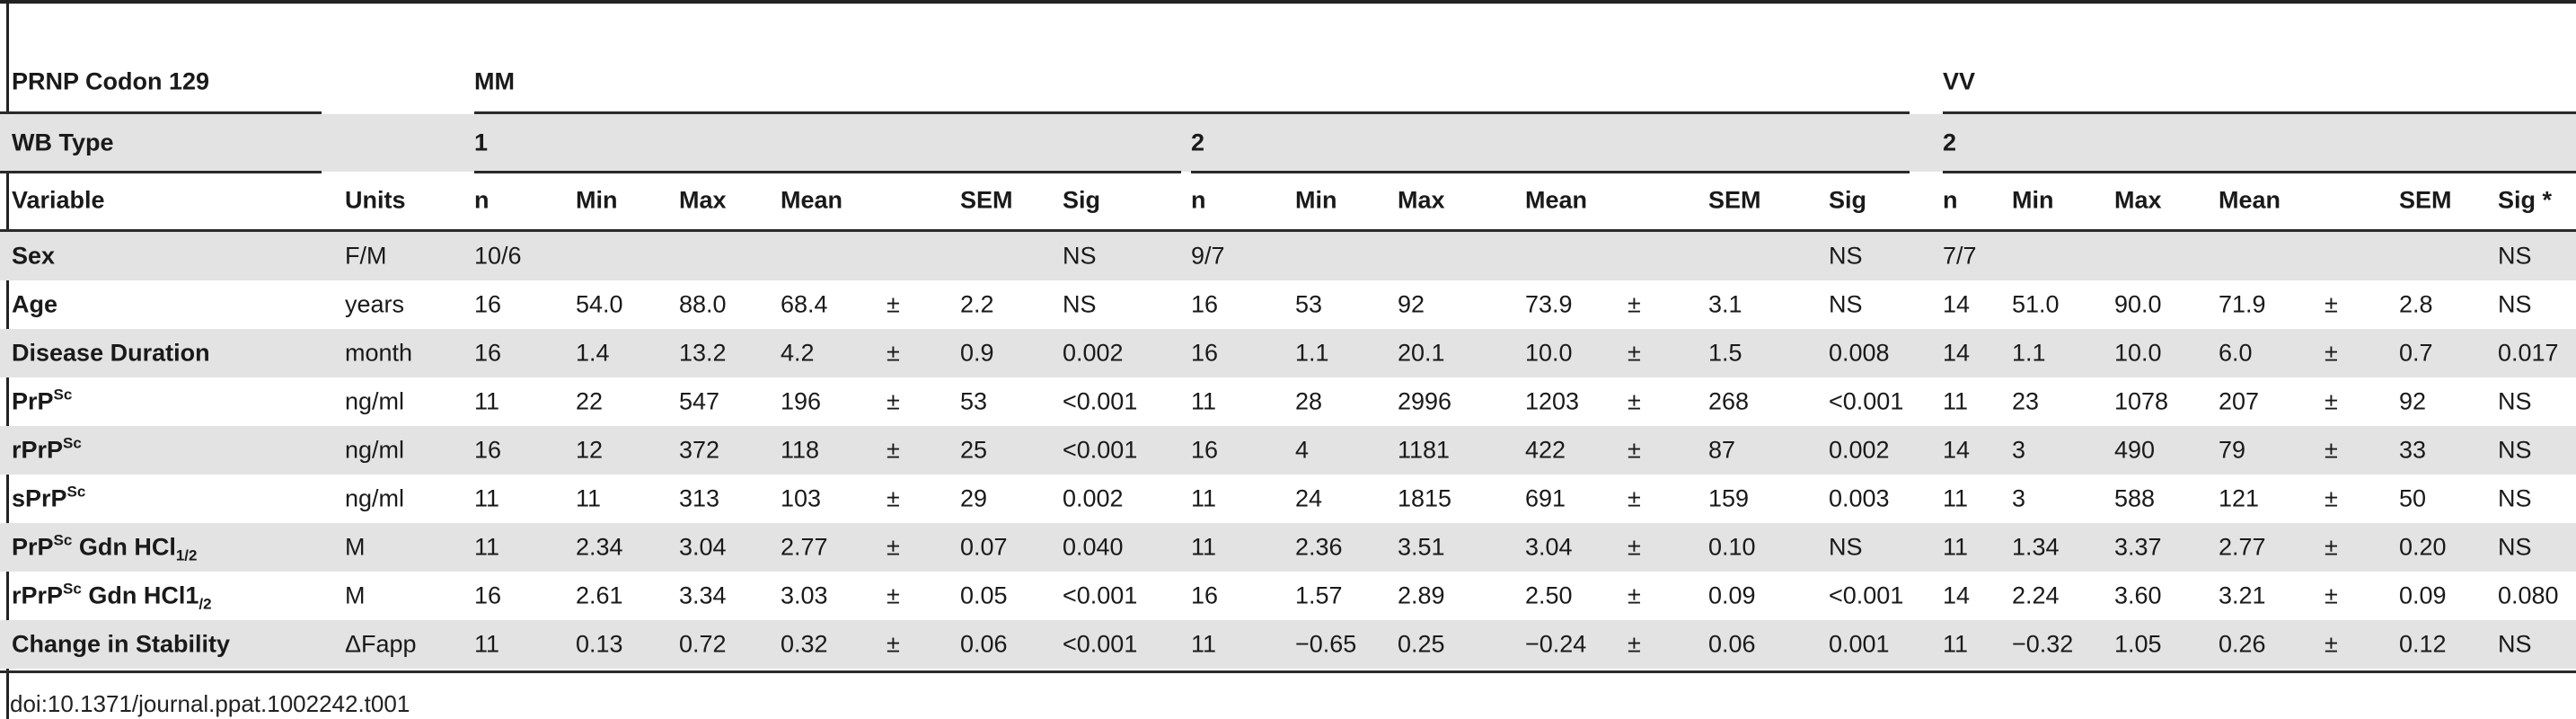 The image size is (2576, 719). I want to click on wb-type-value: 1, so click(481, 142).